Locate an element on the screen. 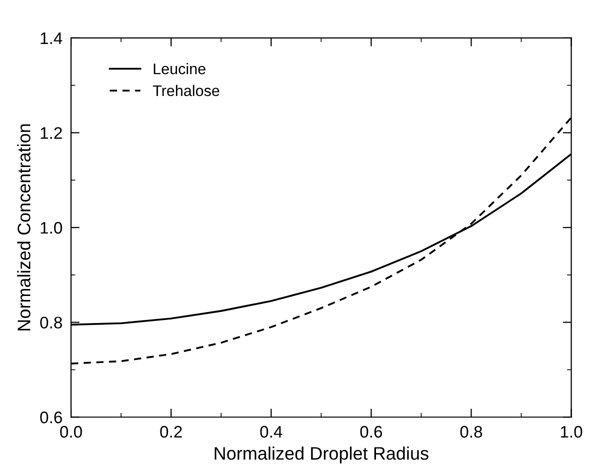 This screenshot has height=474, width=592. y-axis-title: Normalized Concentration is located at coordinates (23, 227).